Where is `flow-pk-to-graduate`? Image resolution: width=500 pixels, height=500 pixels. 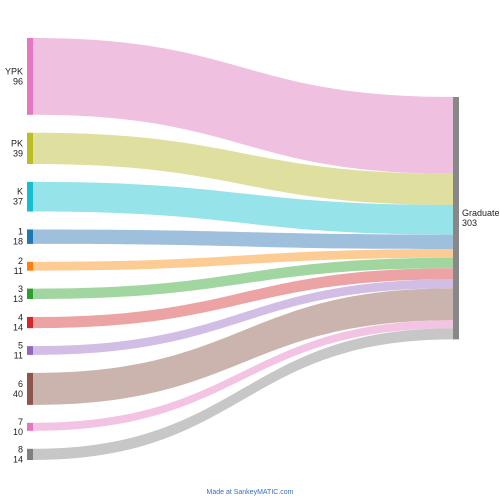
flow-pk-to-graduate is located at coordinates (243, 168).